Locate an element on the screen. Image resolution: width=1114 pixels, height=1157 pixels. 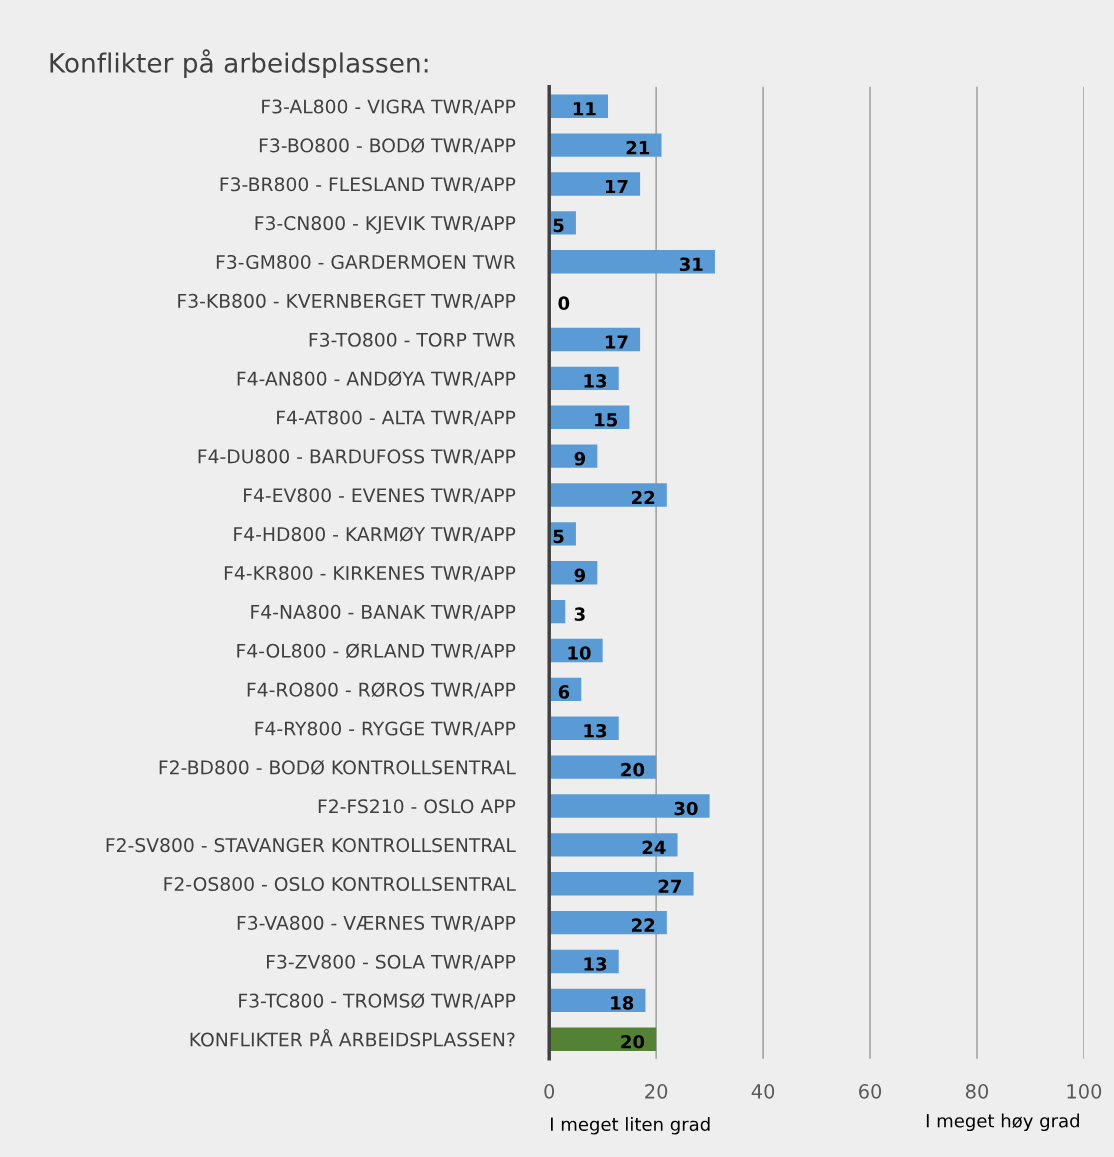
data-label: 6 is located at coordinates (564, 692).